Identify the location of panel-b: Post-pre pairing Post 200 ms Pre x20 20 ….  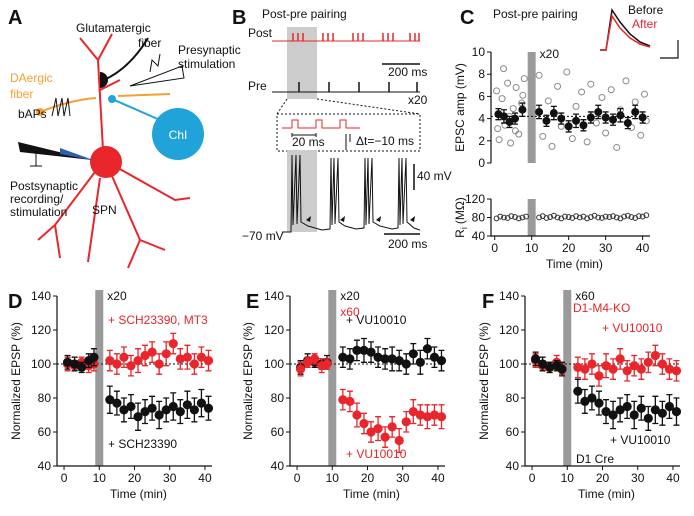
(347, 129).